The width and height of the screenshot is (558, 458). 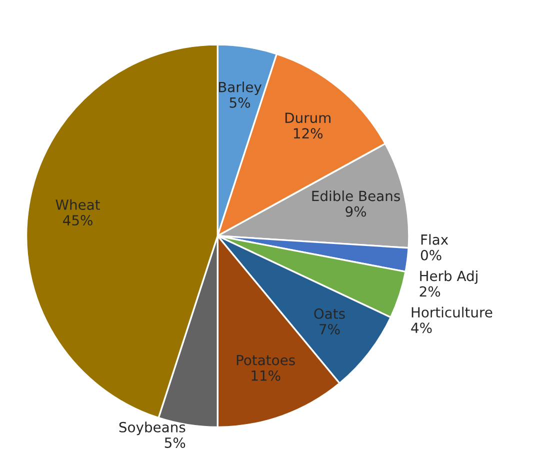 What do you see at coordinates (152, 429) in the screenshot?
I see `slice-label: Soybeans` at bounding box center [152, 429].